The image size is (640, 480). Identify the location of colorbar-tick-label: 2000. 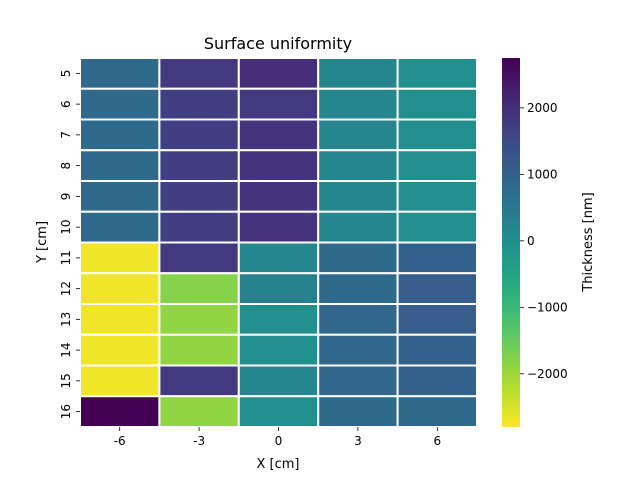
(542, 108).